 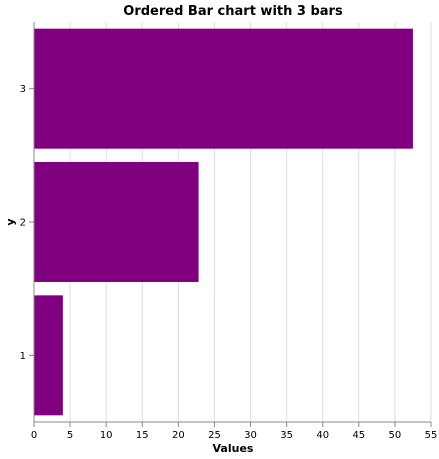 What do you see at coordinates (395, 435) in the screenshot?
I see `x-tick-label: 50` at bounding box center [395, 435].